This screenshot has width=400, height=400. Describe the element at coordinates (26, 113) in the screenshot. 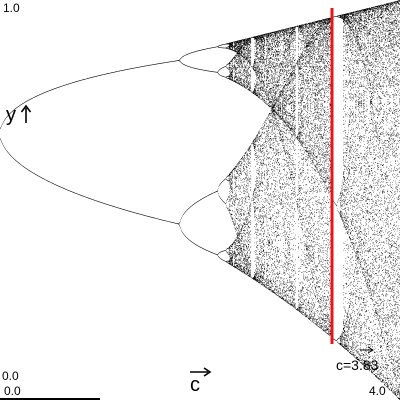

I see `y-axis-arrow-icon` at that location.